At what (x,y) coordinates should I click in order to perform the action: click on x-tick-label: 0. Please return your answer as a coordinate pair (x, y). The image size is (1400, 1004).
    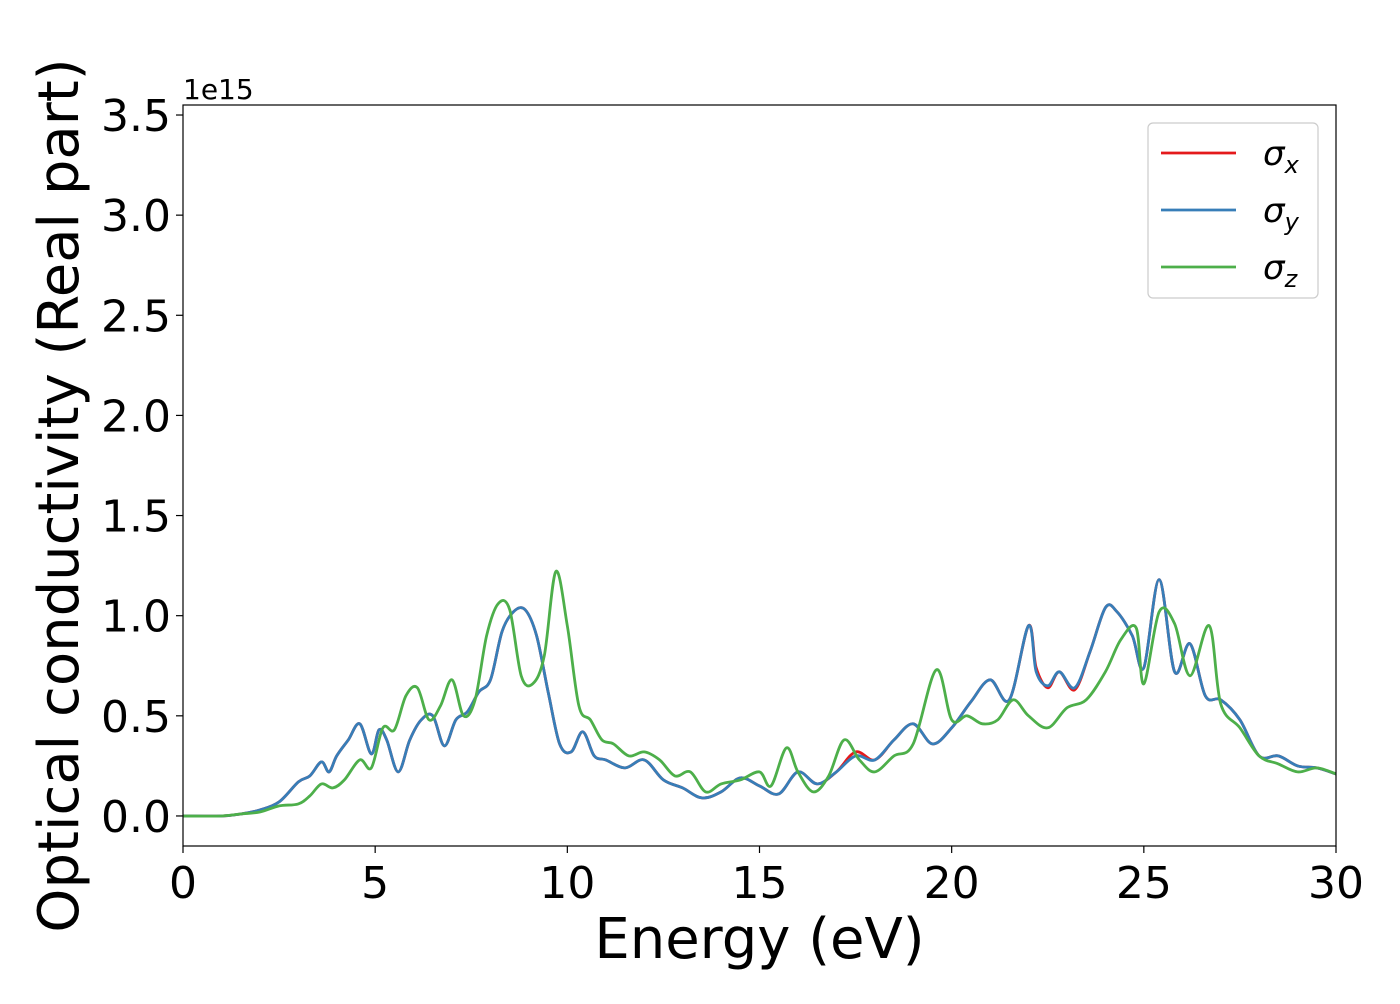
    Looking at the image, I should click on (183, 883).